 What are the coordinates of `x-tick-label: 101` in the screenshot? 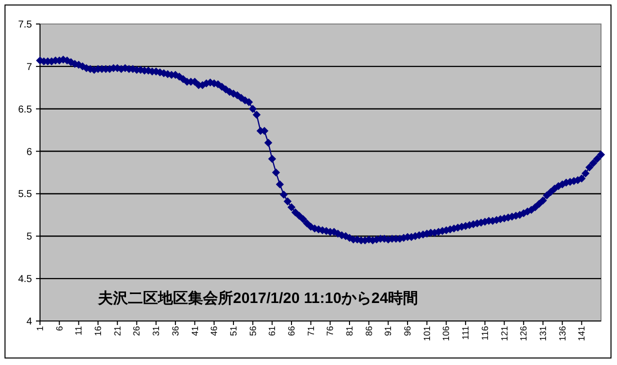 It's located at (427, 334).